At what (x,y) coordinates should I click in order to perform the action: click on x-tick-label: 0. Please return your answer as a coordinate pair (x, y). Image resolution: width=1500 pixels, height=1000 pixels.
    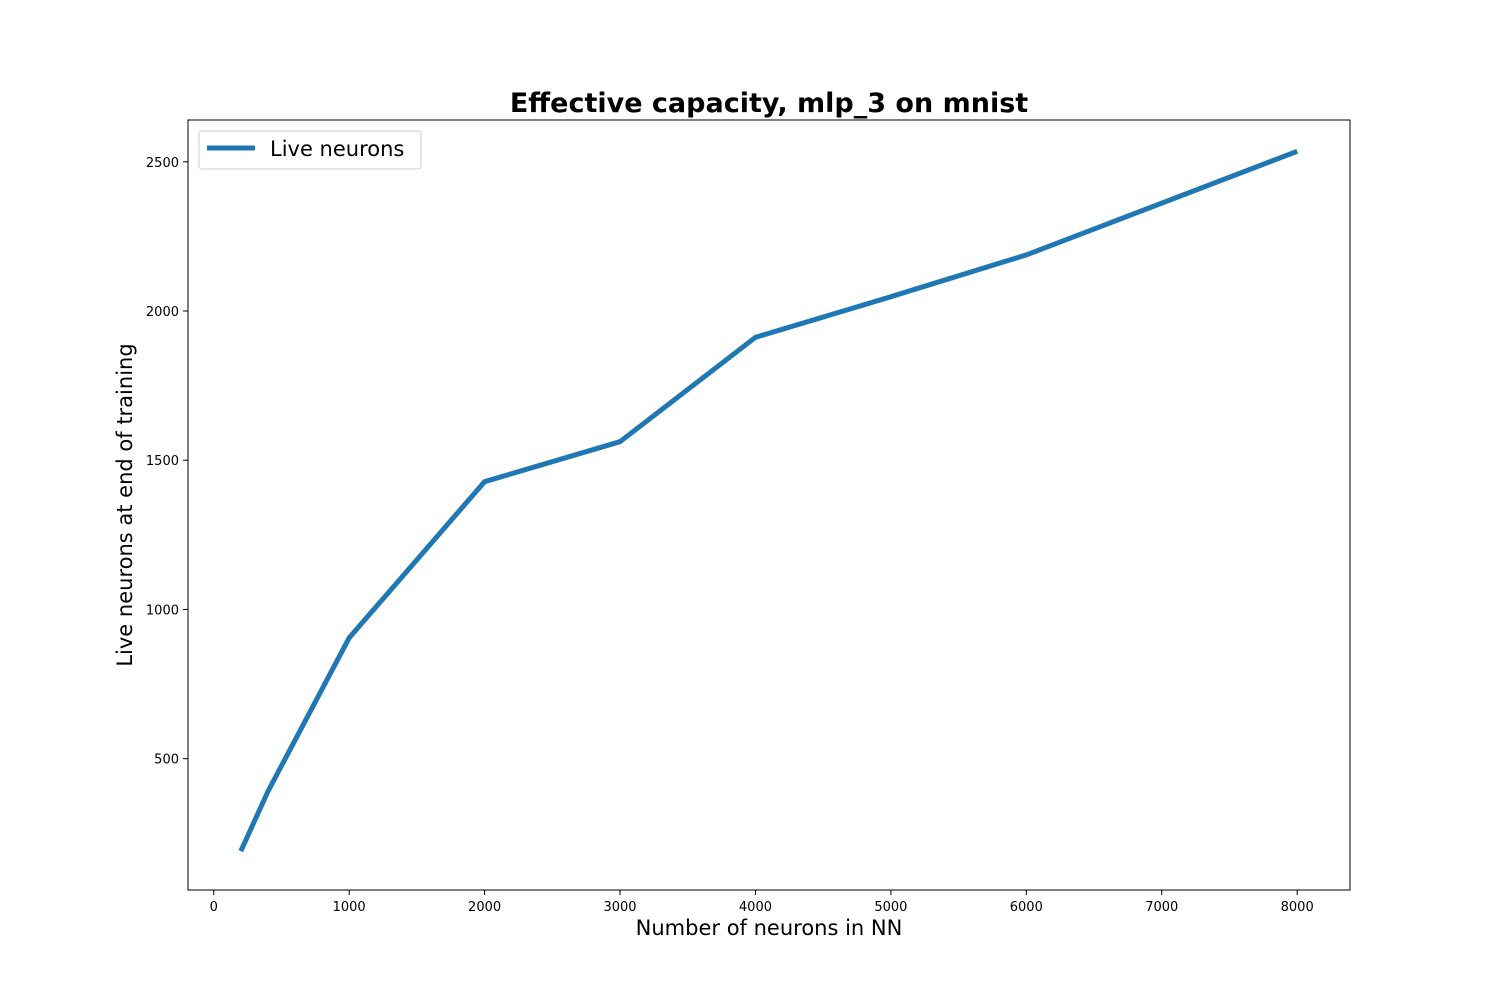
    Looking at the image, I should click on (214, 907).